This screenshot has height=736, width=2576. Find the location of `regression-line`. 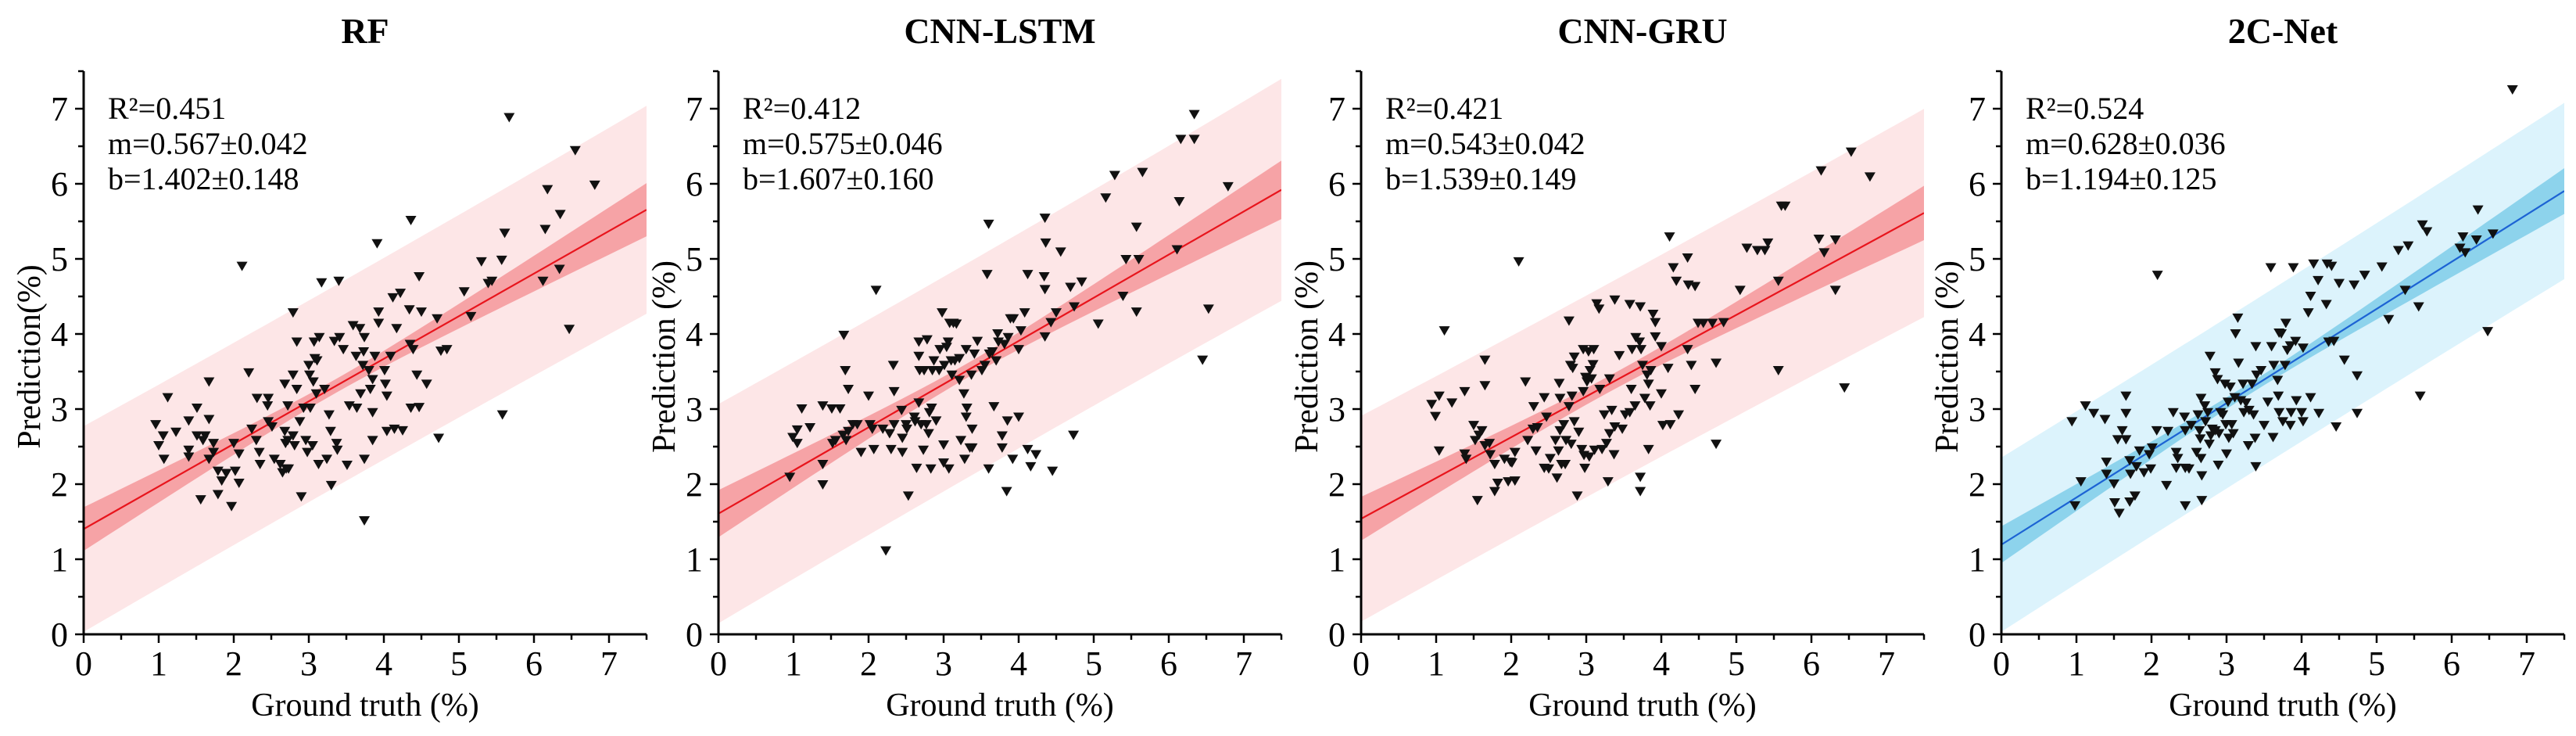

regression-line is located at coordinates (2282, 368).